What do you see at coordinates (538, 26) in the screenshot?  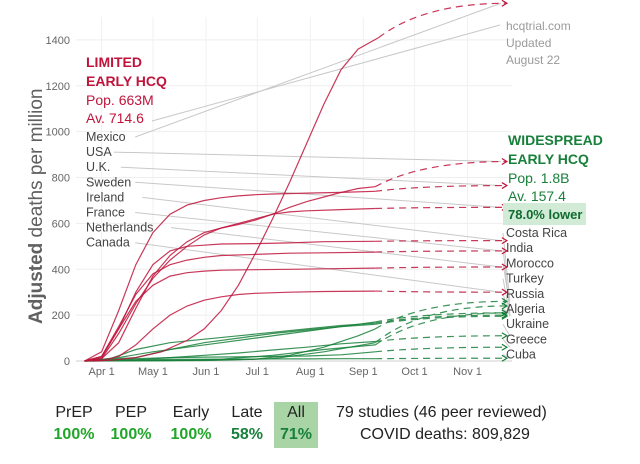 I see `source-line-1: hcqtrial.com` at bounding box center [538, 26].